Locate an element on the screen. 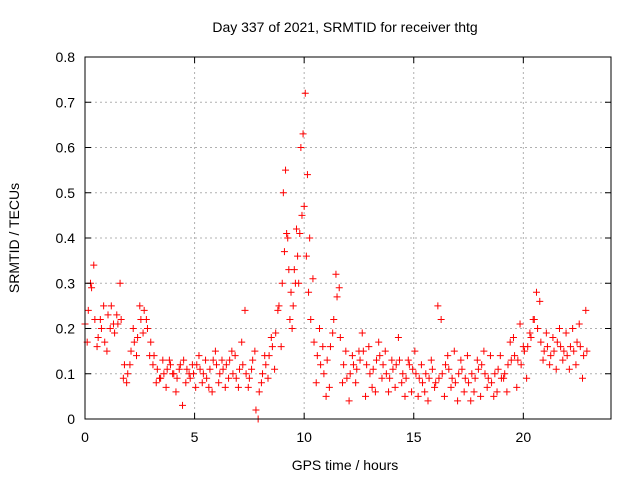 The image size is (640, 480). y-tick-label: 0.4 is located at coordinates (66, 238).